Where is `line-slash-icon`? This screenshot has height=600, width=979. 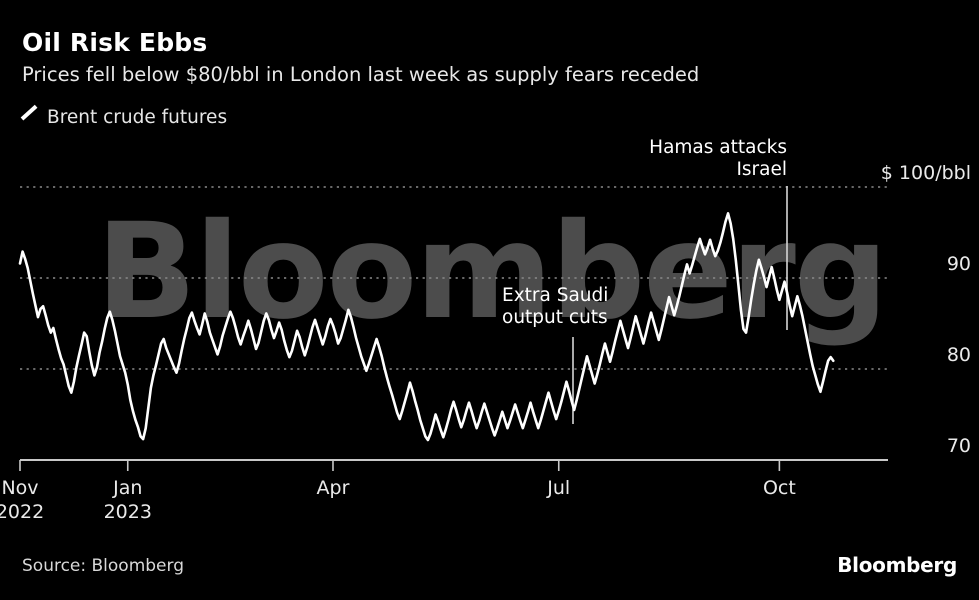
line-slash-icon is located at coordinates (29, 117).